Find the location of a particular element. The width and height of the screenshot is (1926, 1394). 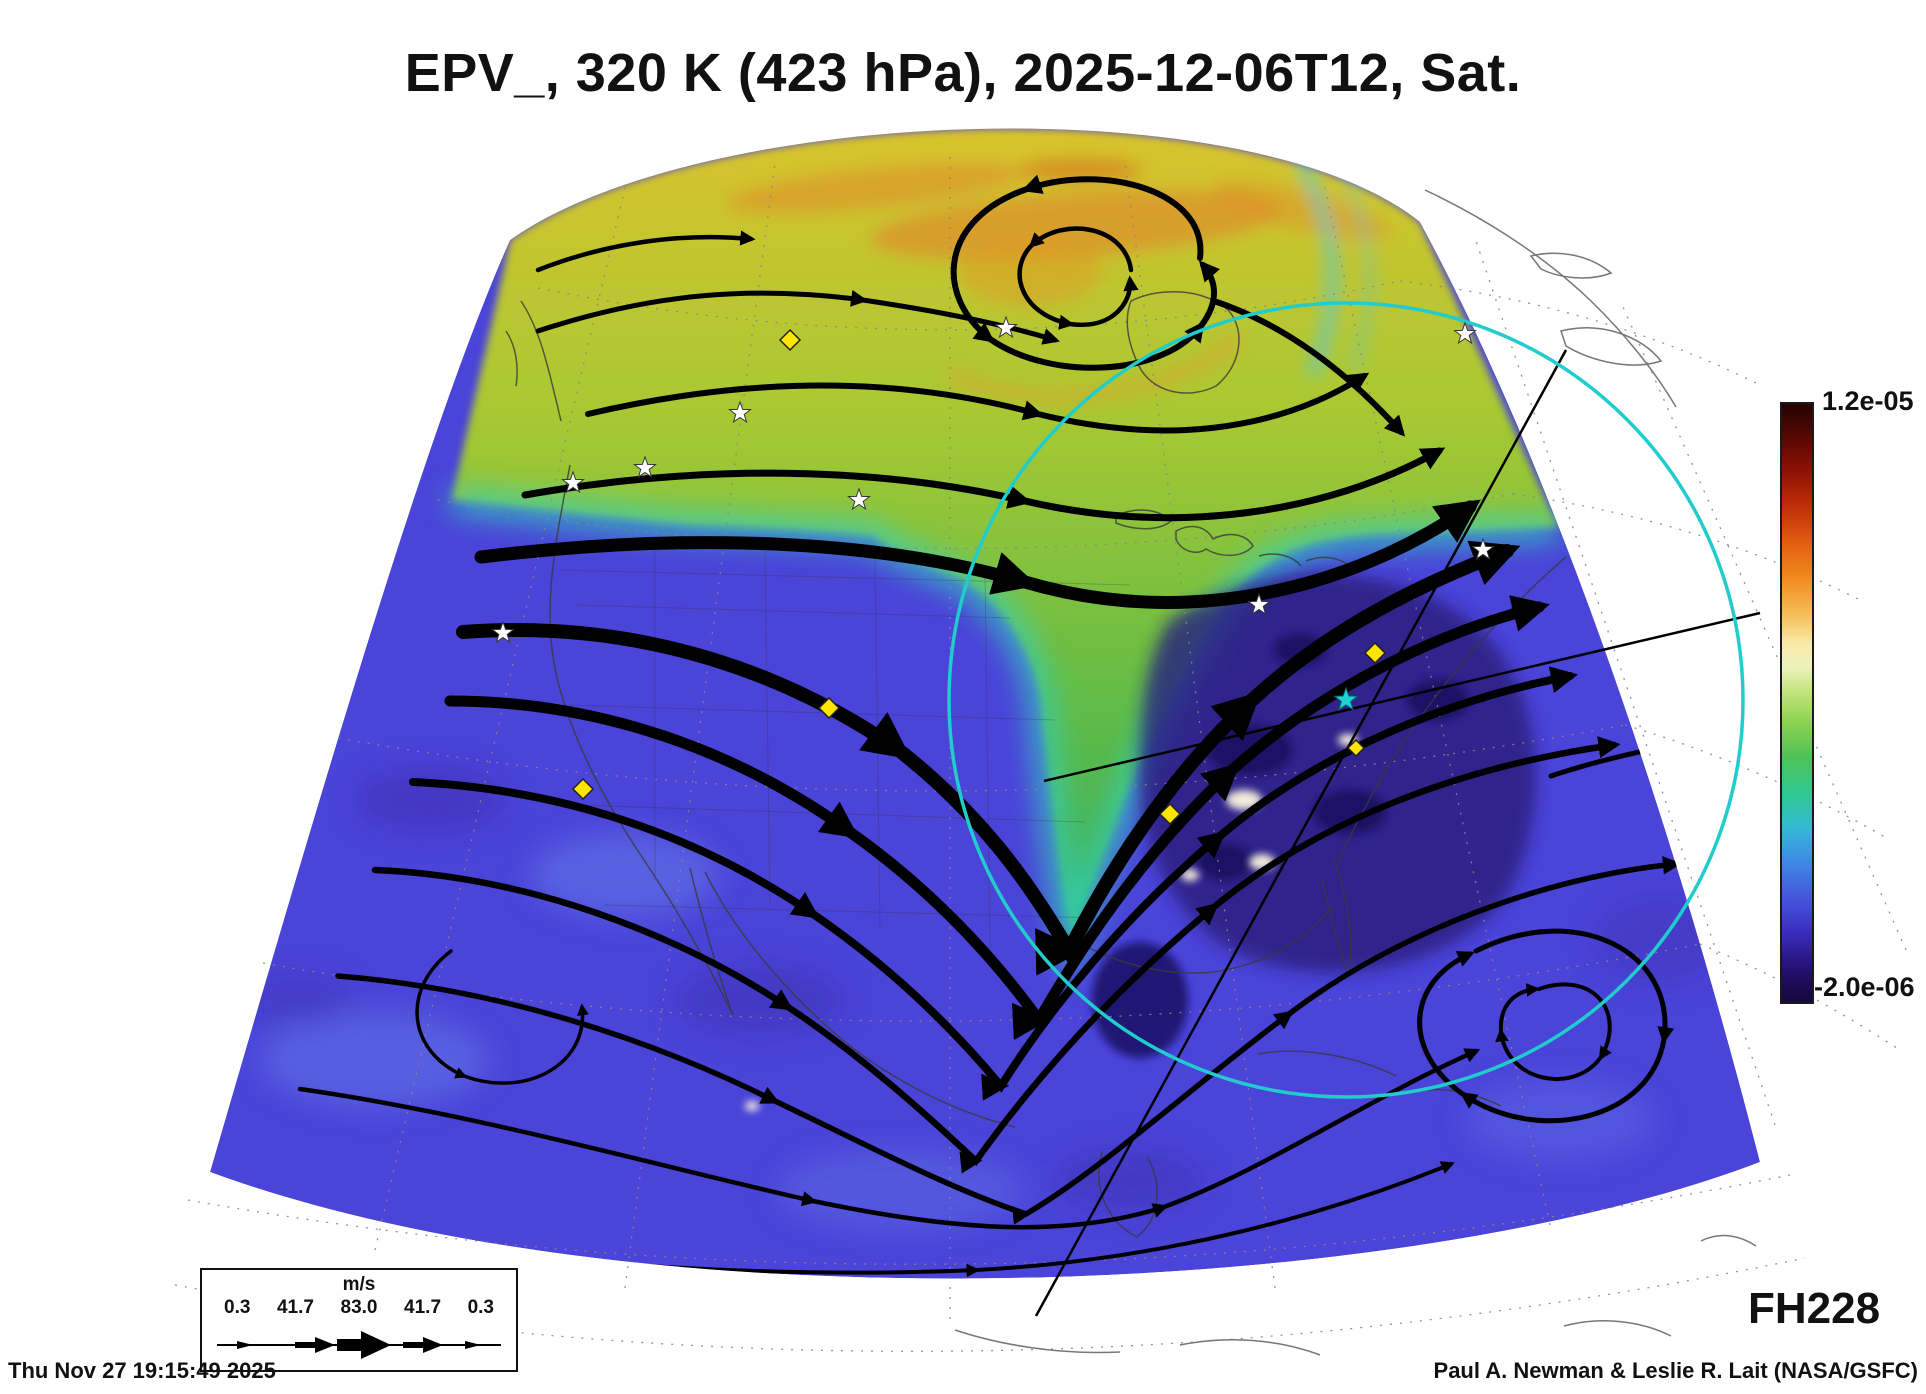

cyan-star-marker-icon is located at coordinates (1346, 698).